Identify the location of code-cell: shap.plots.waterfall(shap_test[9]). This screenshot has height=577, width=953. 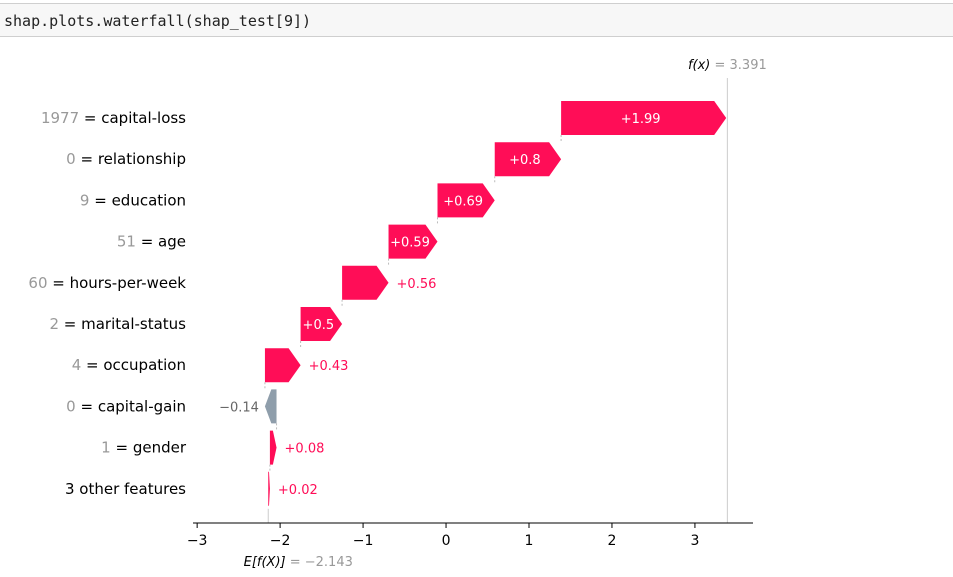
(476, 20).